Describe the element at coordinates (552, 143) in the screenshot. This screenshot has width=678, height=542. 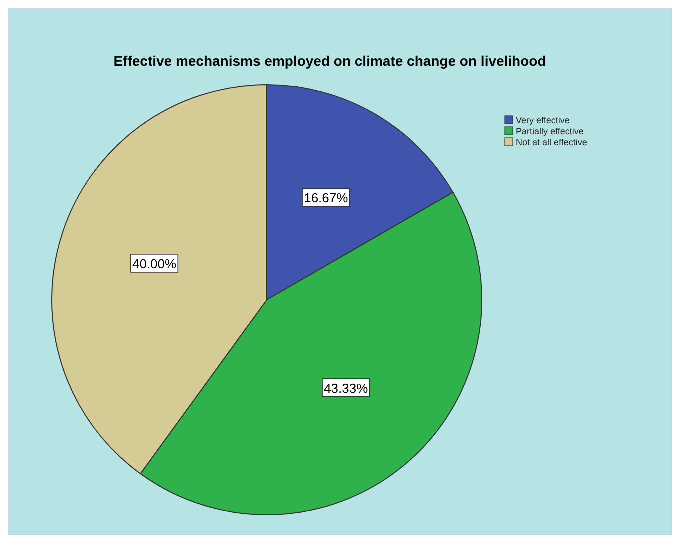
I see `legend-label: Not at all effective` at that location.